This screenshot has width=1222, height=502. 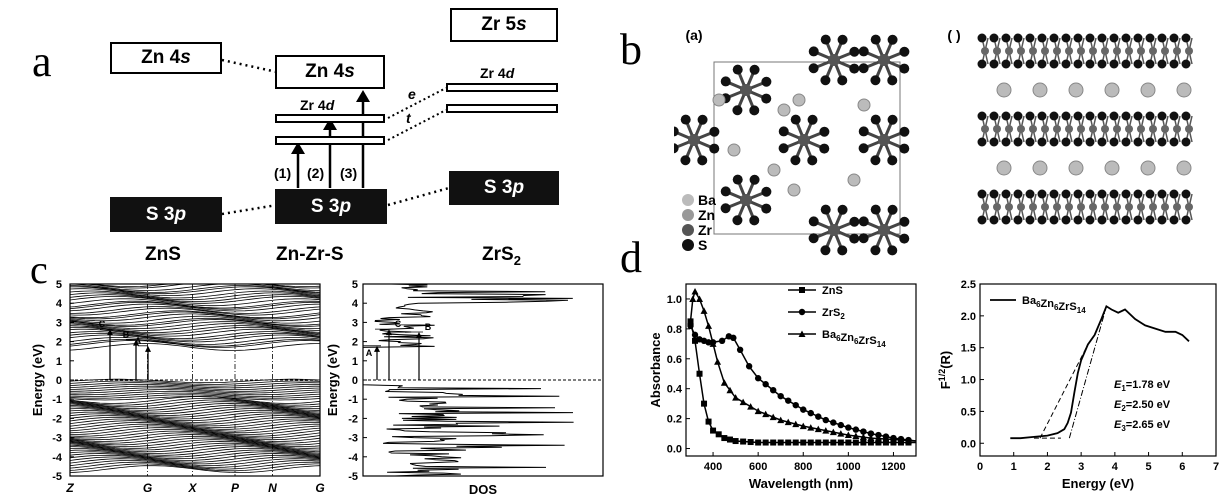 I want to click on y-tick-label: -5, so click(x=353, y=477).